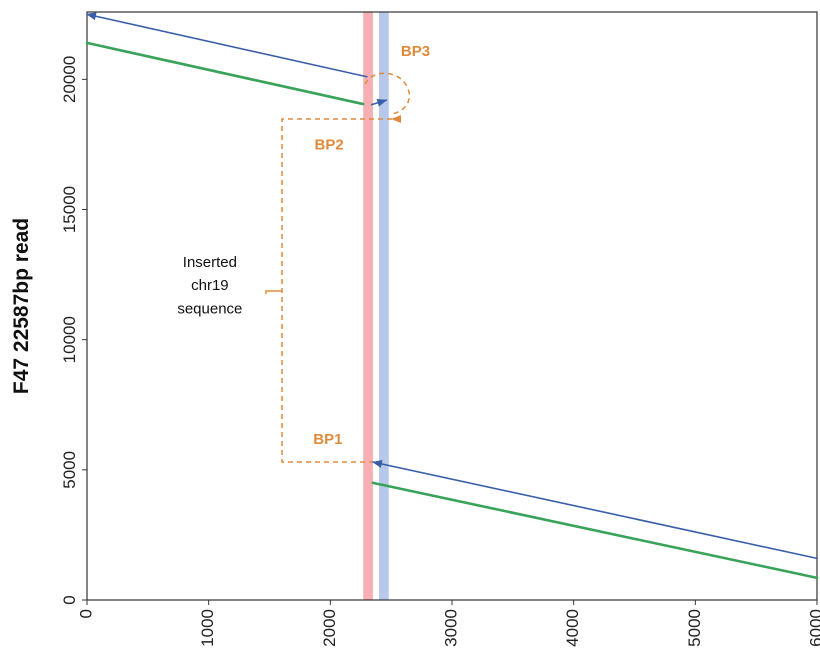 The image size is (820, 668). What do you see at coordinates (21, 306) in the screenshot?
I see `y-axis-label: F47 22587bp read` at bounding box center [21, 306].